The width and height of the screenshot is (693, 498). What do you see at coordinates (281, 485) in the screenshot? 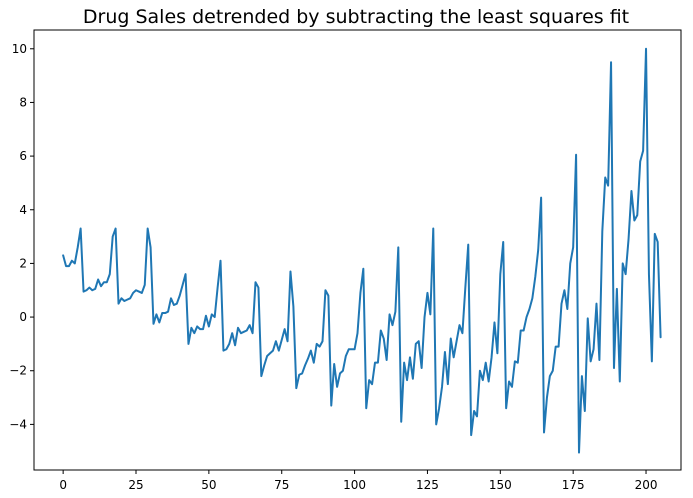
I see `x-tick-label: 75` at bounding box center [281, 485].